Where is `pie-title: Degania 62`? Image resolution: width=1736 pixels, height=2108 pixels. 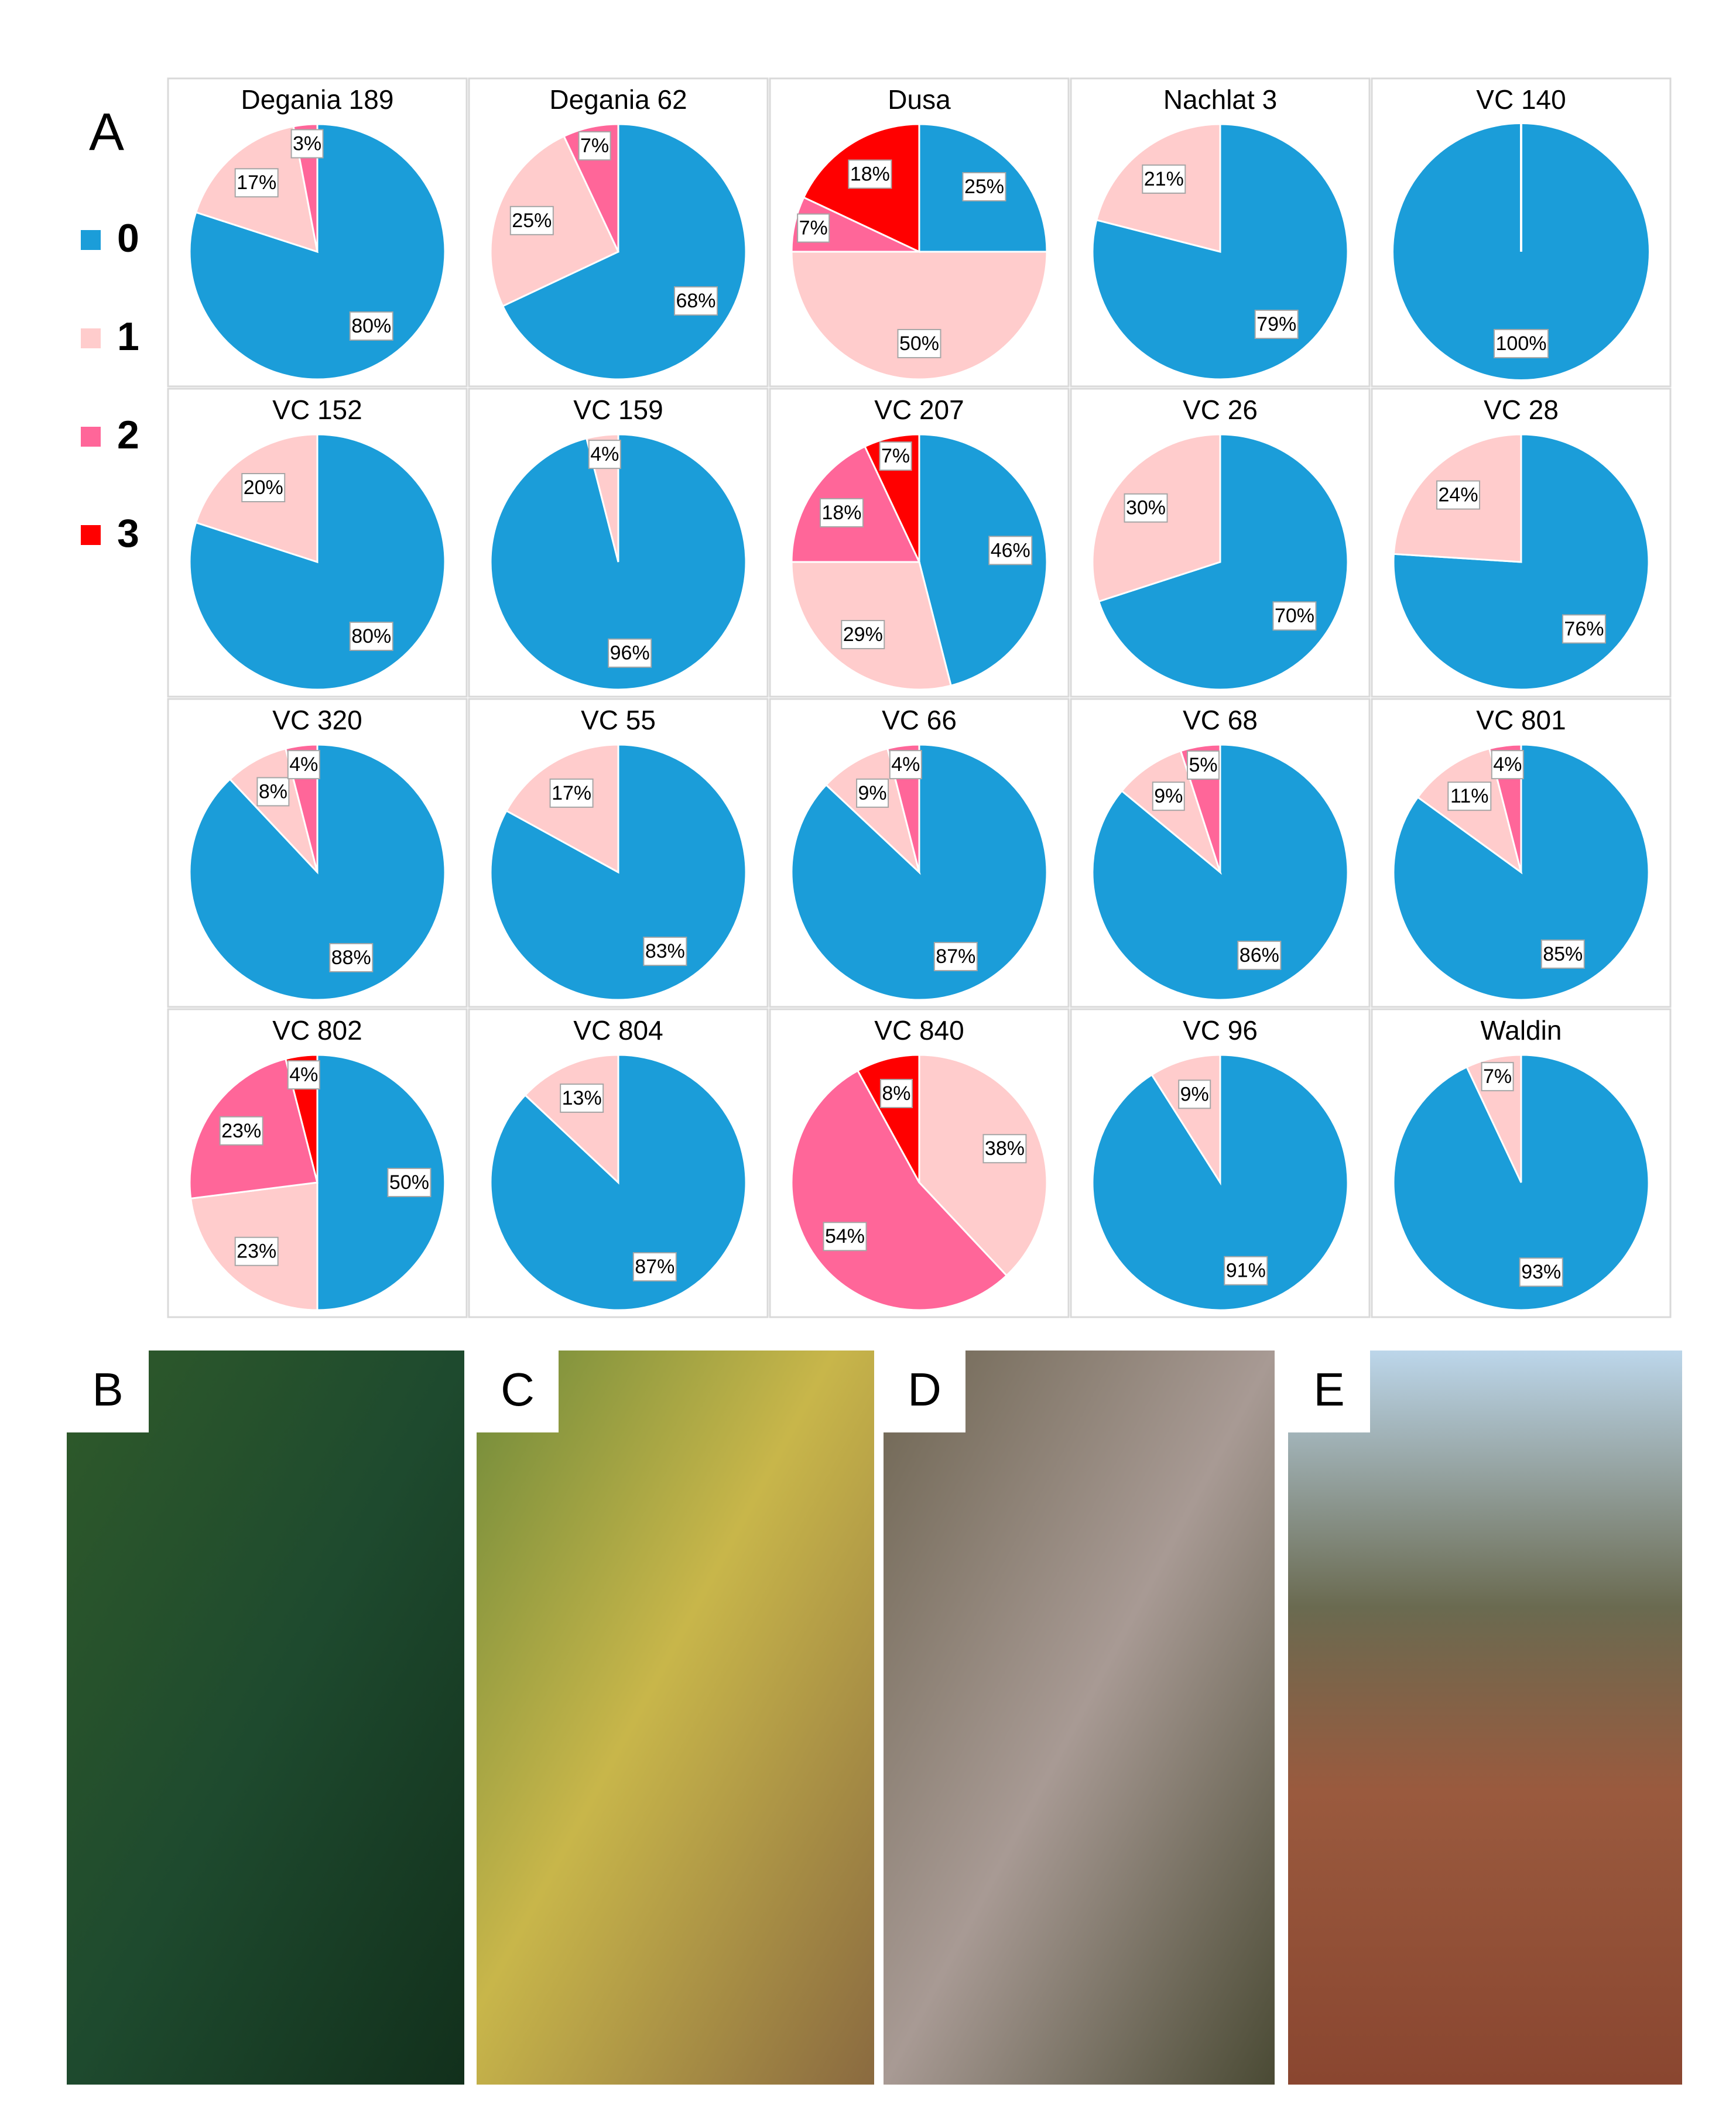
pie-title: Degania 62 is located at coordinates (618, 99).